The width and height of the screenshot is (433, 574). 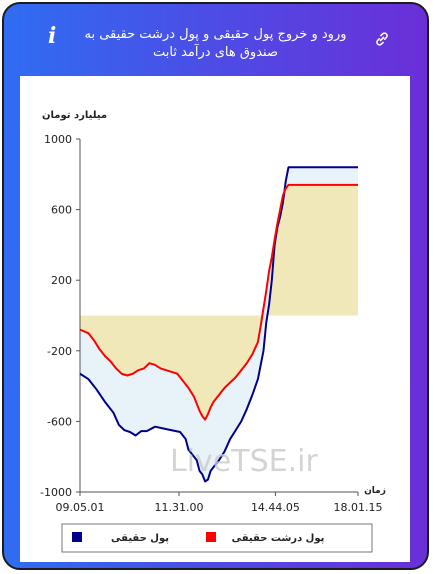 What do you see at coordinates (375, 491) in the screenshot?
I see `x-axis-title: زمان` at bounding box center [375, 491].